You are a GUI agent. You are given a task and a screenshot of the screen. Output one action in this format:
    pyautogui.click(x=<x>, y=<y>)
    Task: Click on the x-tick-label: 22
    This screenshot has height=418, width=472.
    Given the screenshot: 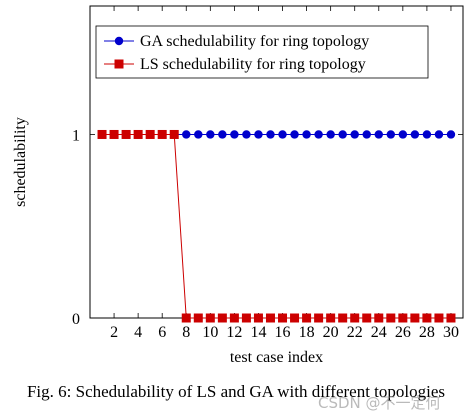 What is the action you would take?
    pyautogui.click(x=355, y=332)
    